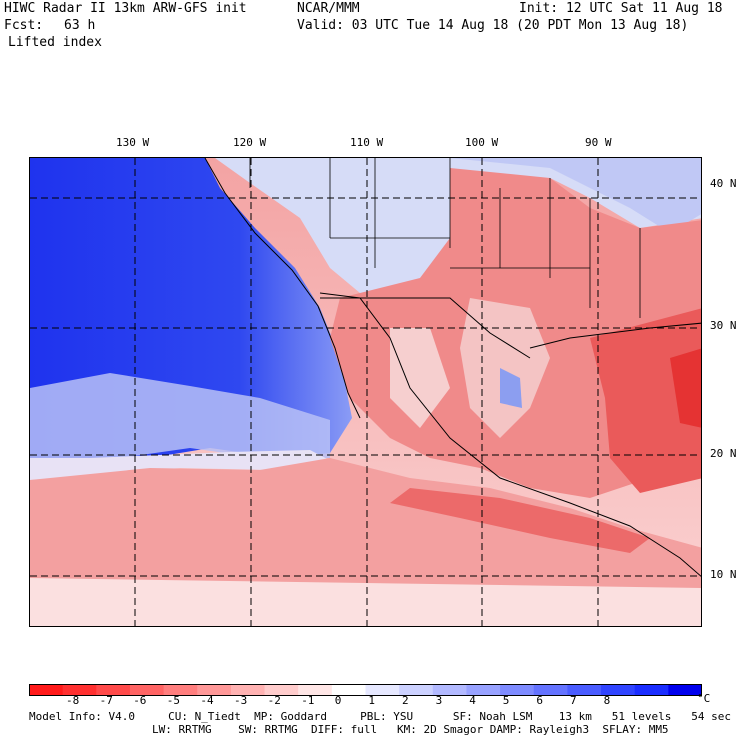  Describe the element at coordinates (140, 700) in the screenshot. I see `colorbar-tick-label: -6` at that location.